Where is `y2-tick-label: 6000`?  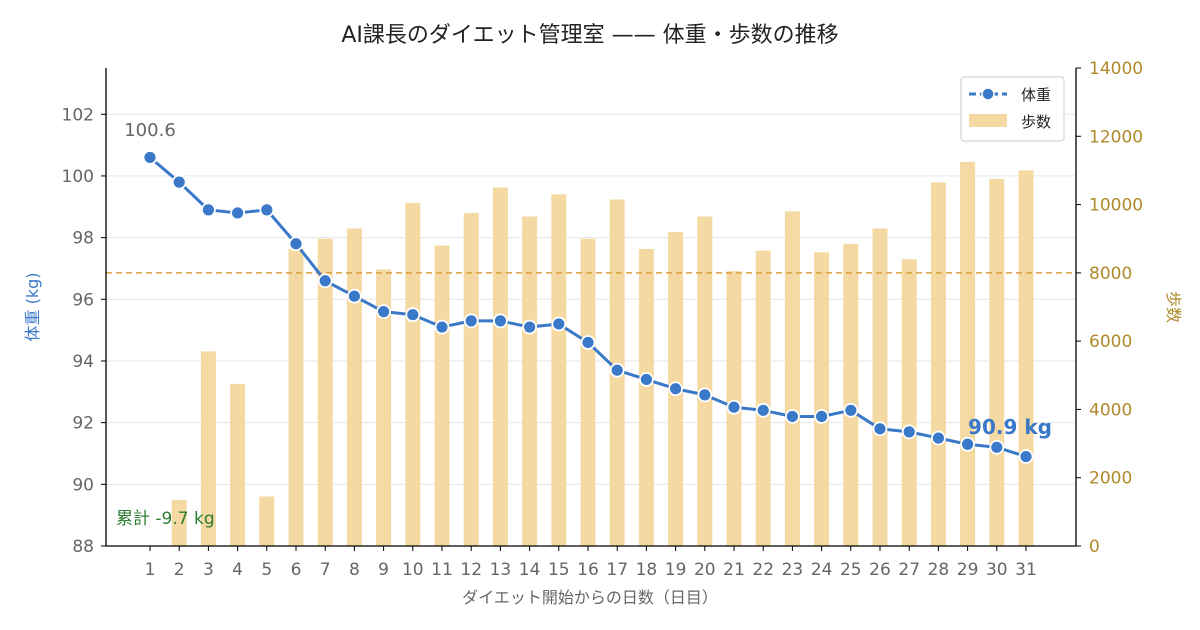 y2-tick-label: 6000 is located at coordinates (1110, 342).